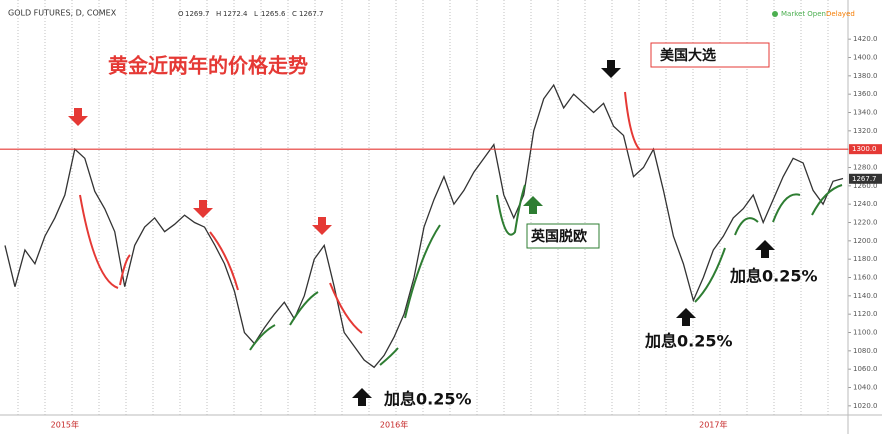  What do you see at coordinates (865, 406) in the screenshot?
I see `y-tick-label: 1020.0` at bounding box center [865, 406].